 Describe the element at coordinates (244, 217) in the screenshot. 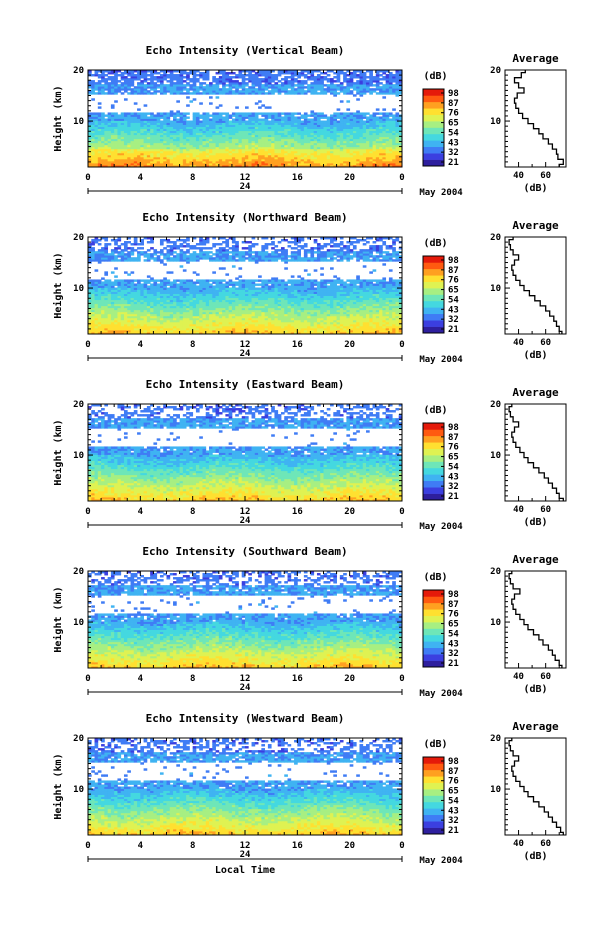

I see `panel-title: Echo Intensity (Northward Beam)` at that location.